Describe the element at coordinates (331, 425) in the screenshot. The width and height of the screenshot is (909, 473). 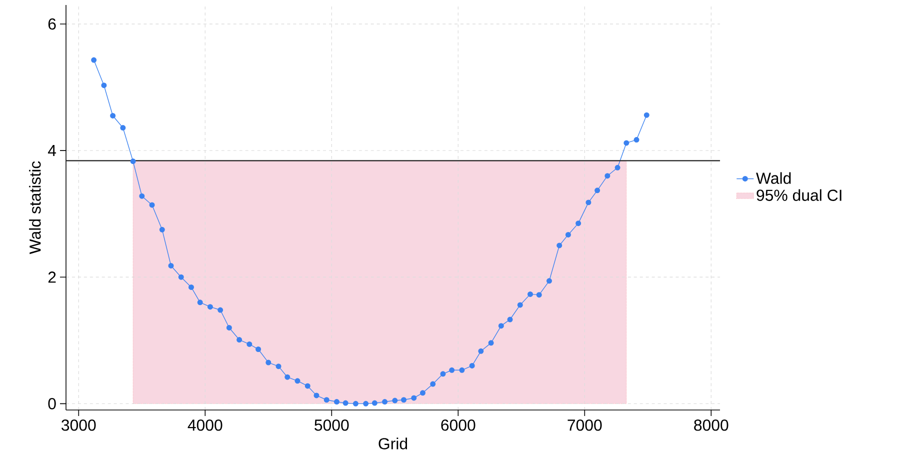
I see `x-tick-label: 5000` at that location.